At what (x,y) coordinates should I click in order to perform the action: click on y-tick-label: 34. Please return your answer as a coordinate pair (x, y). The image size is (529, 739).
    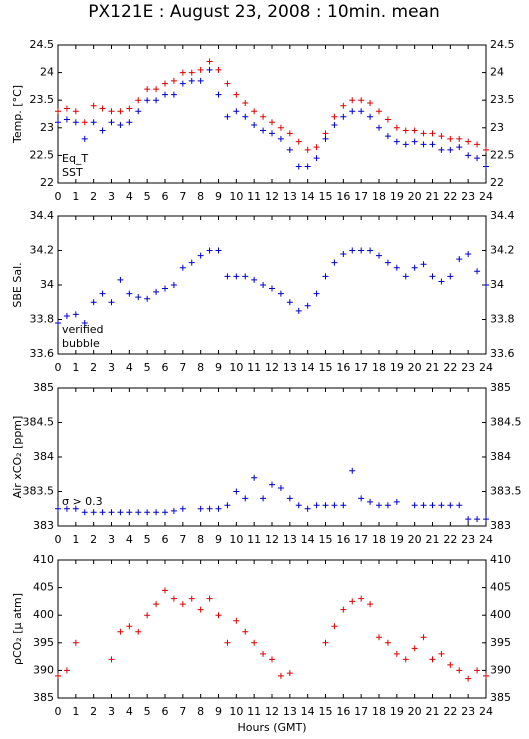
    Looking at the image, I should click on (497, 284).